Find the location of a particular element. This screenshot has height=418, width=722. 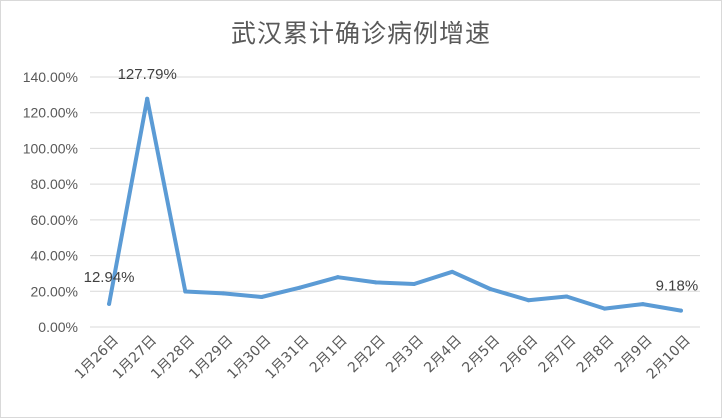

y-tick-label: 20.00% is located at coordinates (54, 291).